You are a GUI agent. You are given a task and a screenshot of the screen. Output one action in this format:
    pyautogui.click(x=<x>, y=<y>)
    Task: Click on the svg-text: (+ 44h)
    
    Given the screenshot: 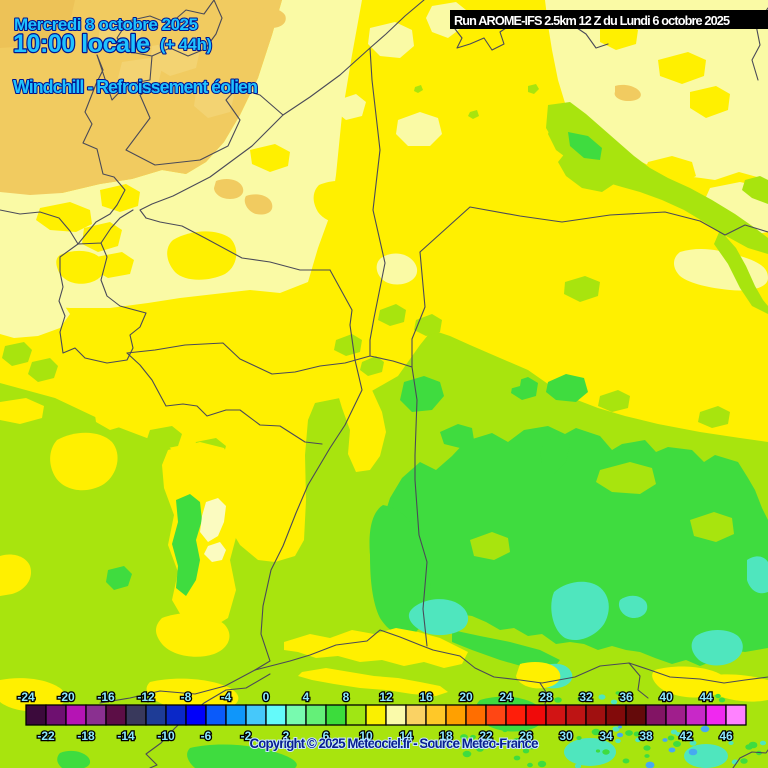 What is the action you would take?
    pyautogui.click(x=186, y=44)
    